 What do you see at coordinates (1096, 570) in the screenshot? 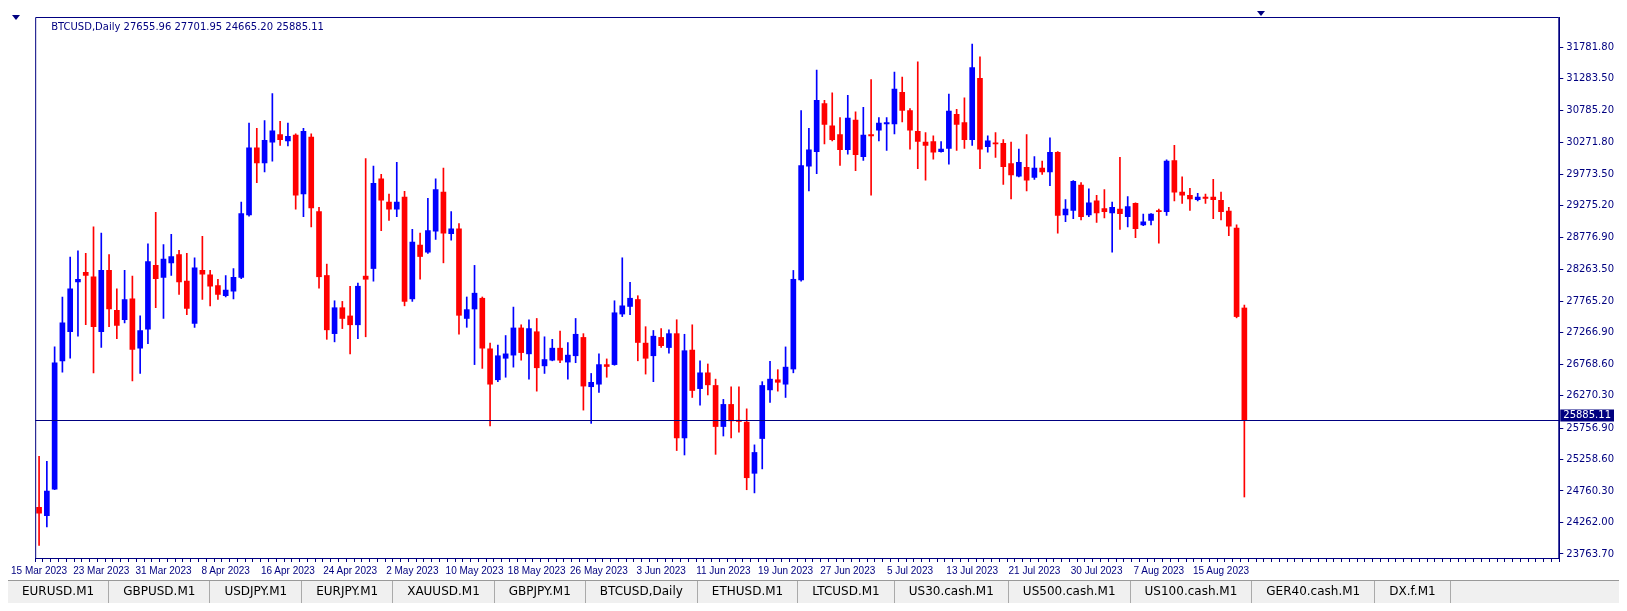
I see `x-tick-label: 30 Jul 2023` at bounding box center [1096, 570].